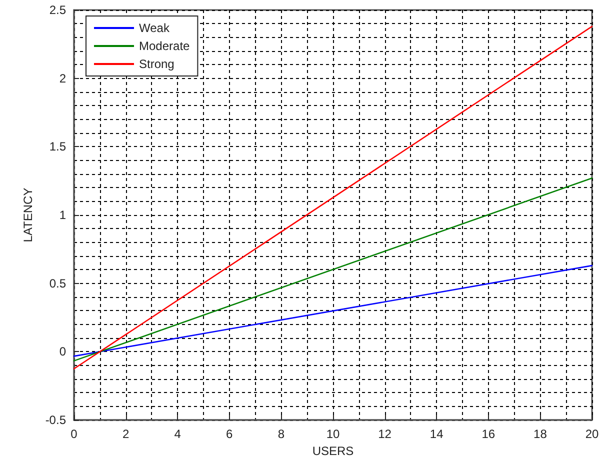 The width and height of the screenshot is (614, 464). What do you see at coordinates (281, 434) in the screenshot?
I see `x-tick-label: 8` at bounding box center [281, 434].